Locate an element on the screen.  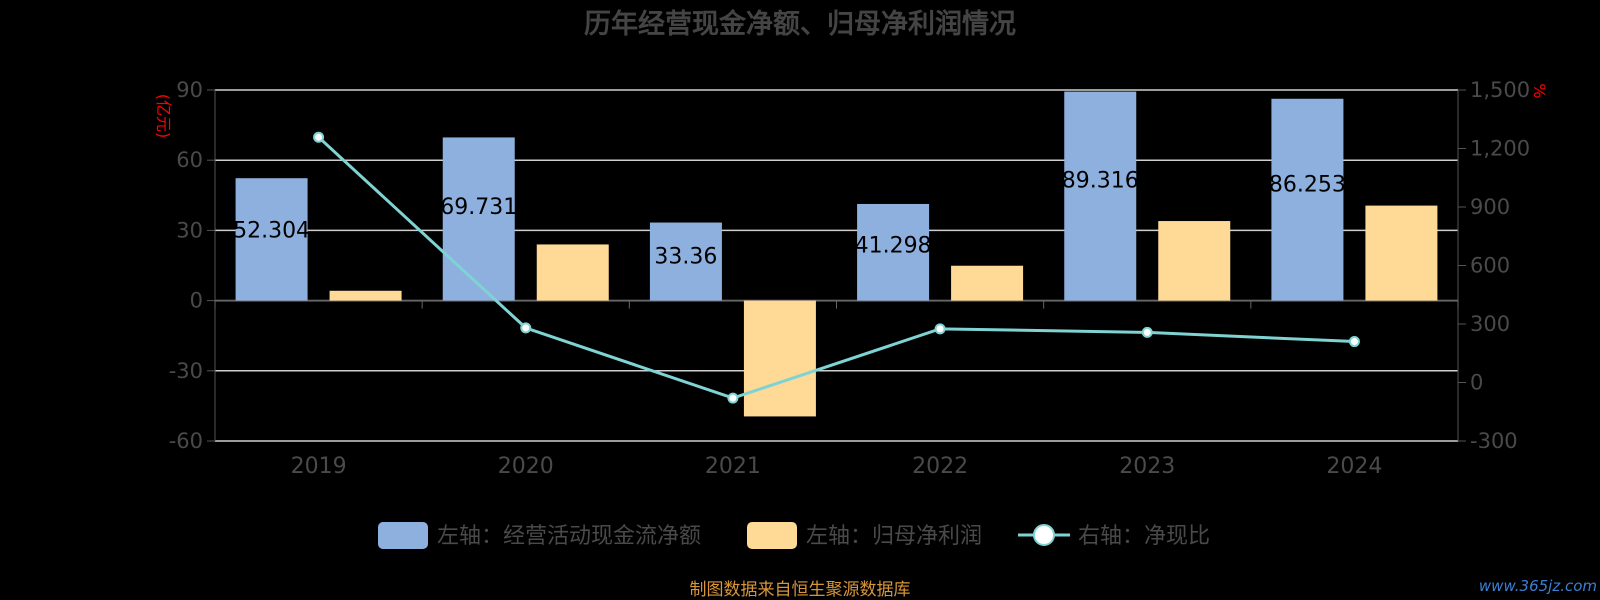
data-label-operating-cash-flow: 33.36 is located at coordinates (685, 256).